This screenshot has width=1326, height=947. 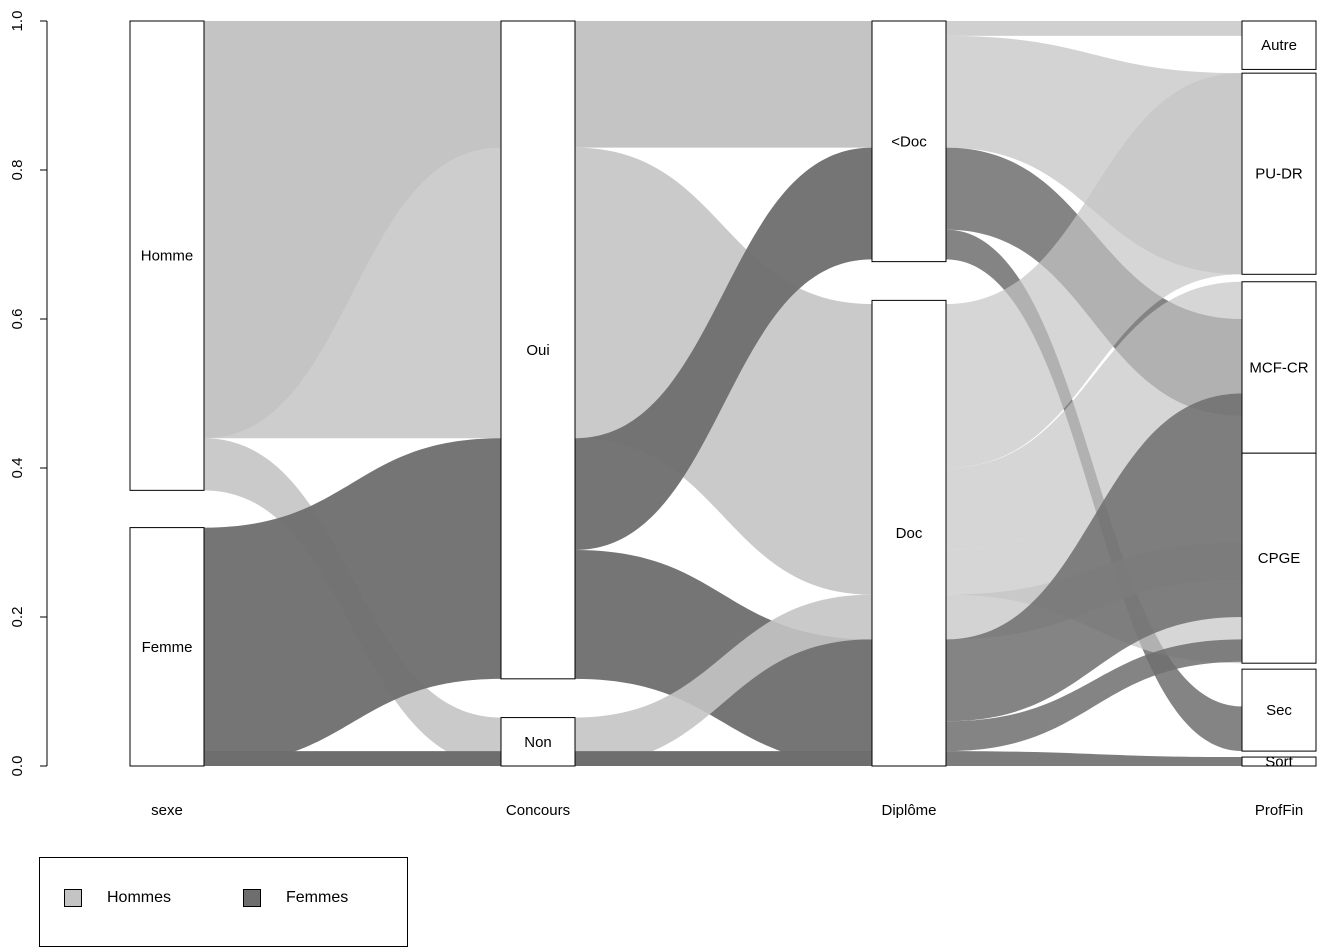 I want to click on category-label: <Doc, so click(x=909, y=141).